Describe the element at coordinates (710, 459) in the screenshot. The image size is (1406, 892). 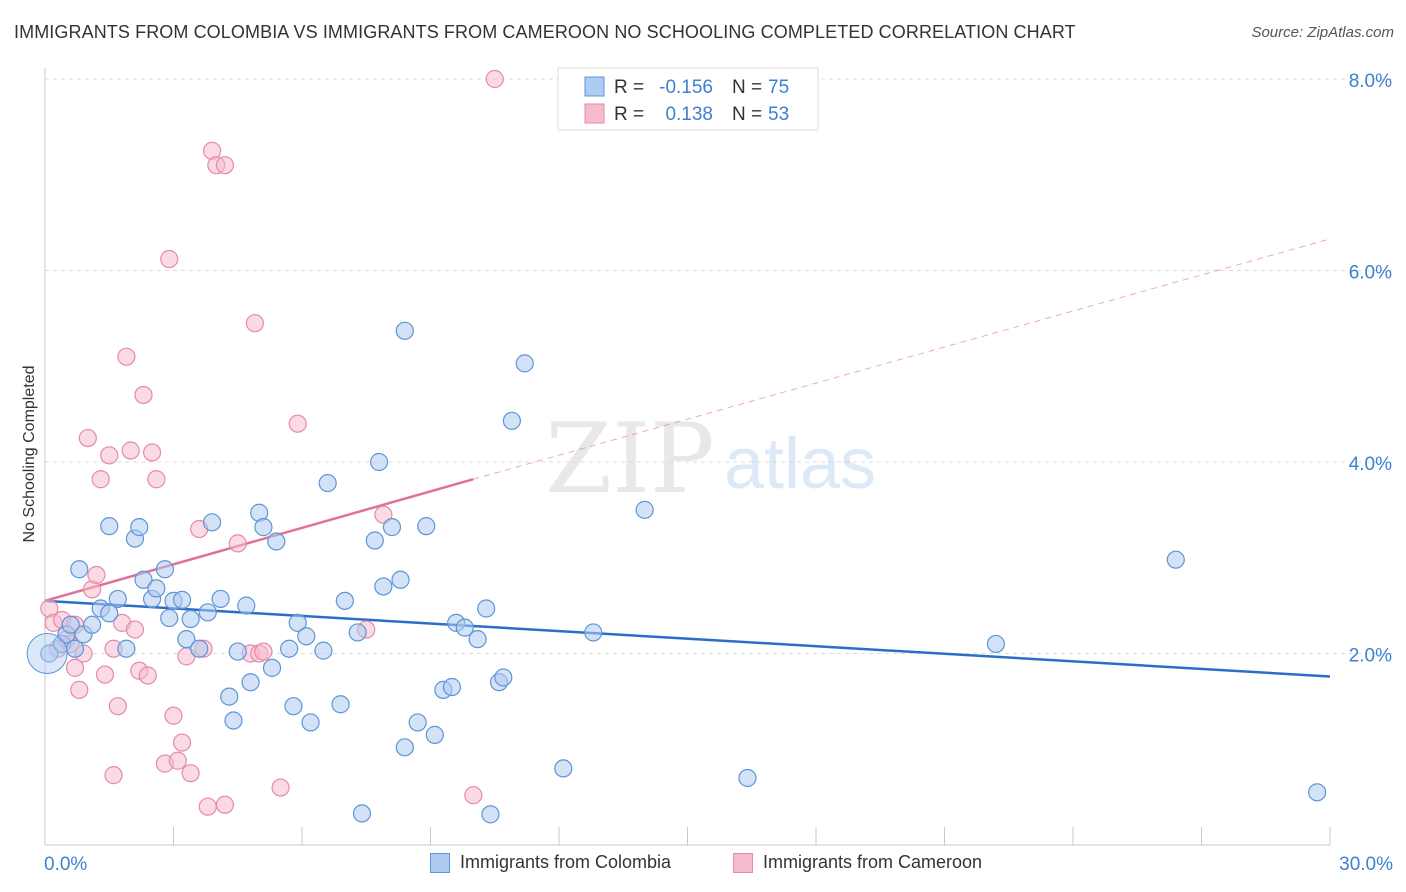
I see `watermark: ZIP atlas` at that location.